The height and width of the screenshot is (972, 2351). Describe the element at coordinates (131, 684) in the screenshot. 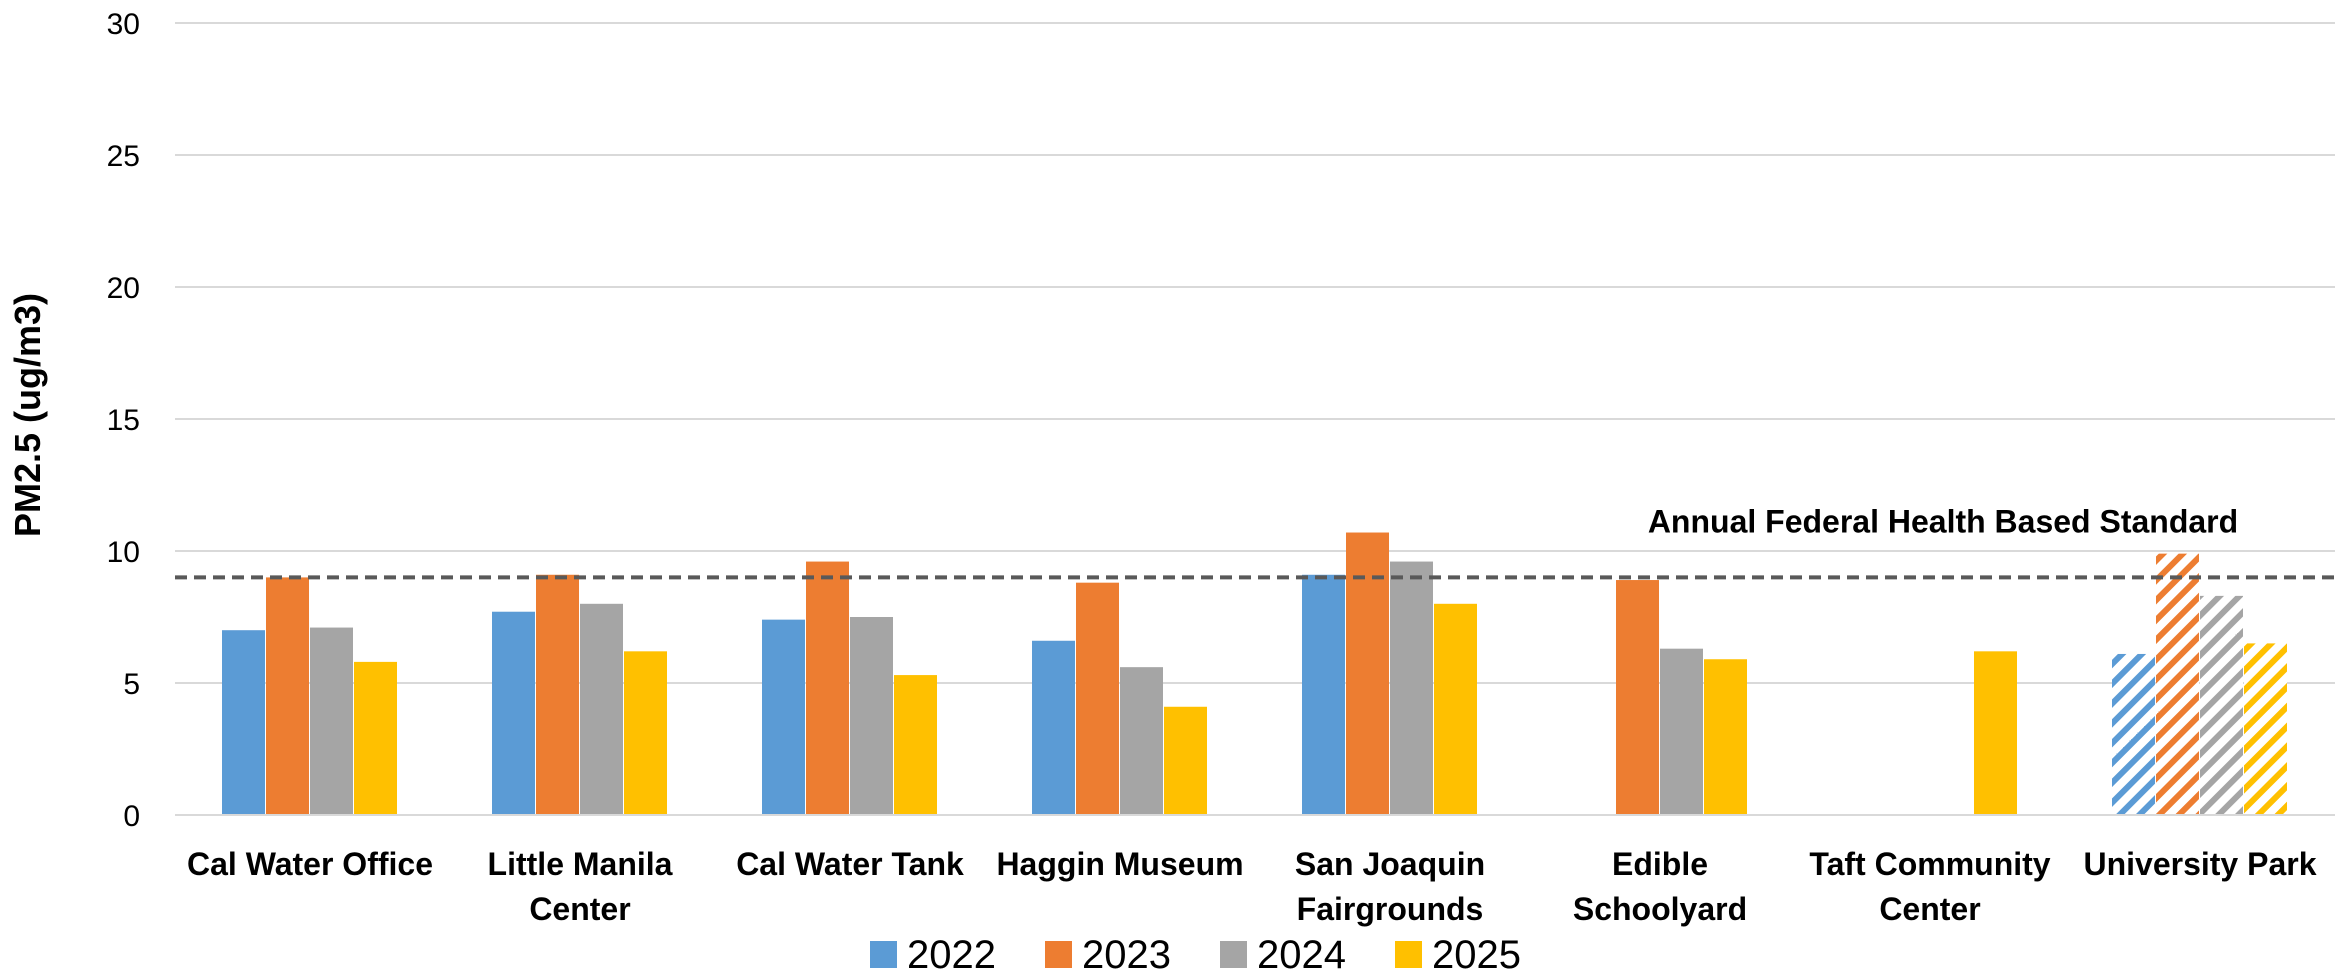

I see `y-tick-label: 5` at that location.